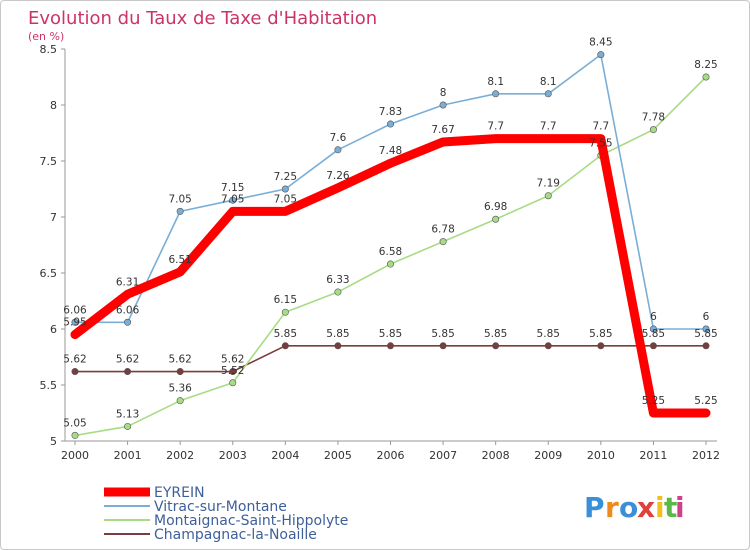 Image resolution: width=750 pixels, height=550 pixels. Describe the element at coordinates (391, 455) in the screenshot. I see `x-tick-label: 2006` at that location.